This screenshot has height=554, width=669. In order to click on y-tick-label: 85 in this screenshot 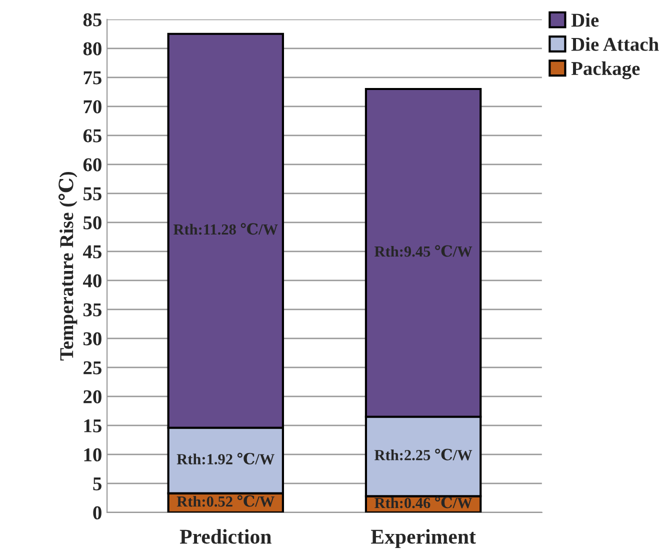, I will do `click(92, 19)`.